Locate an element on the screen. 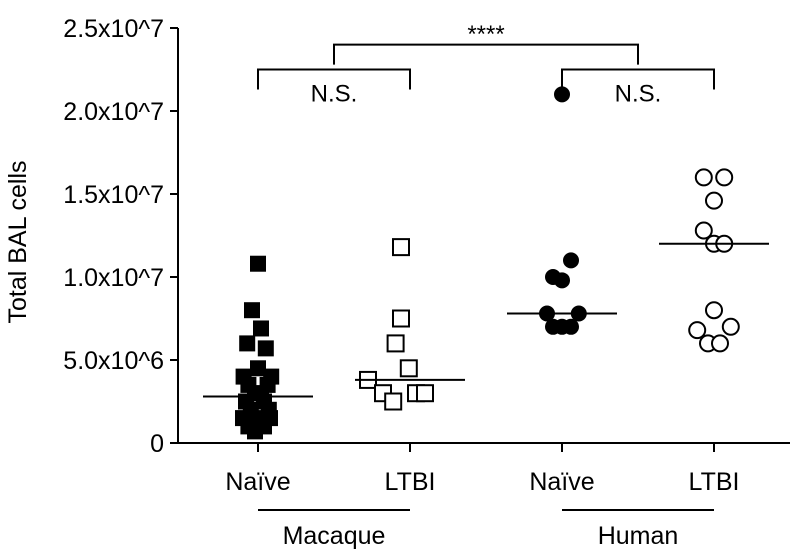 This screenshot has height=551, width=798. group-label: Macaque is located at coordinates (334, 536).